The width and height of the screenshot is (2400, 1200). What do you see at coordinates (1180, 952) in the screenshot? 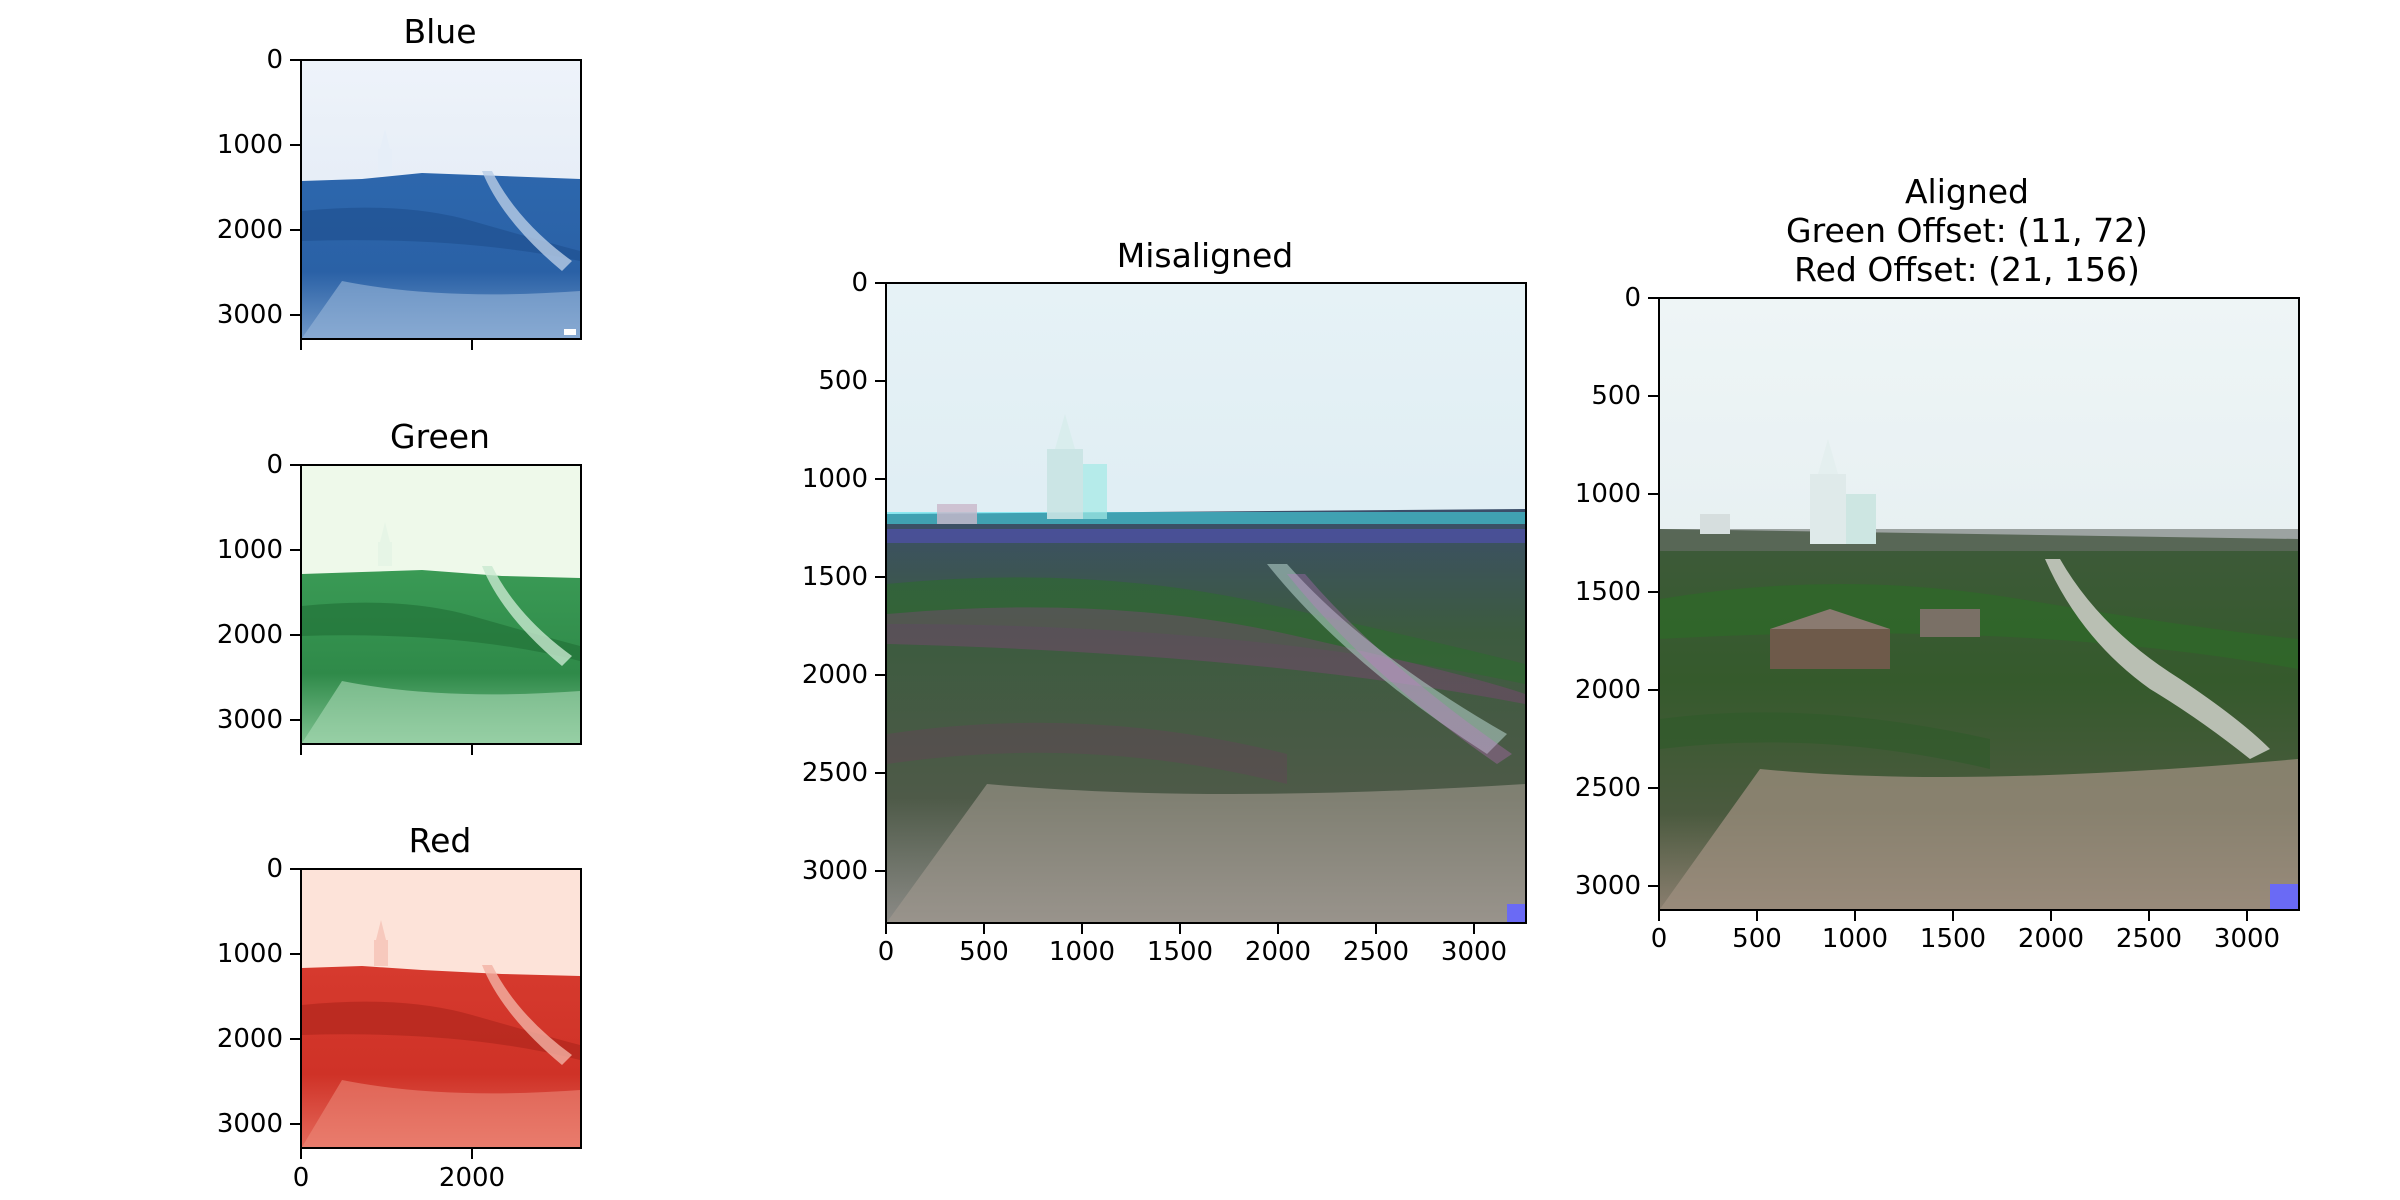
I see `misaligned-xtick-label: 1500` at bounding box center [1180, 952].